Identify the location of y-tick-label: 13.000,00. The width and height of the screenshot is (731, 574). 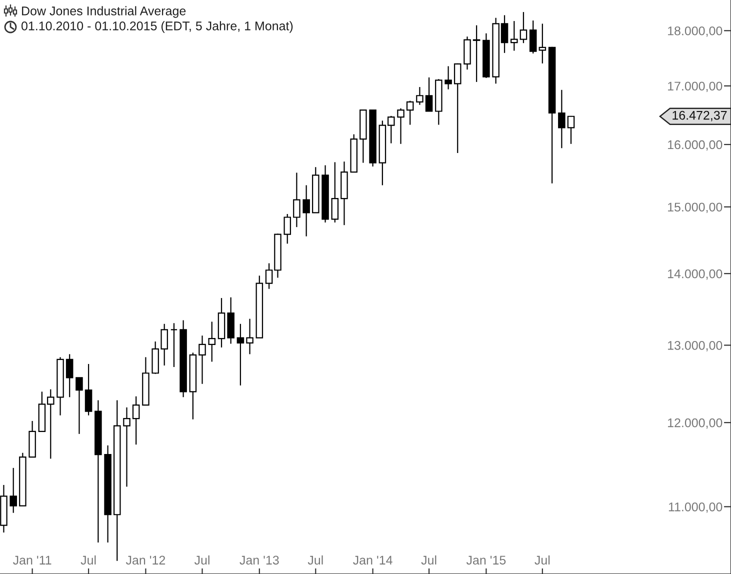
(695, 346).